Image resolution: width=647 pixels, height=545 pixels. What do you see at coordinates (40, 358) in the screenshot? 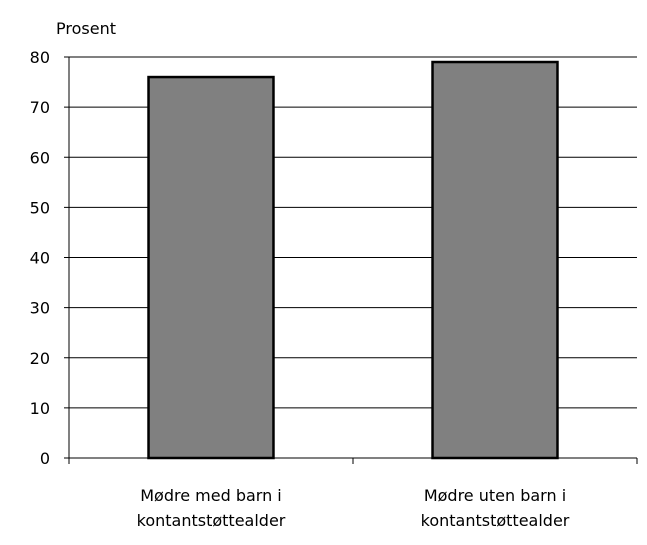
I see `y-tick-label-20: 20` at bounding box center [40, 358].